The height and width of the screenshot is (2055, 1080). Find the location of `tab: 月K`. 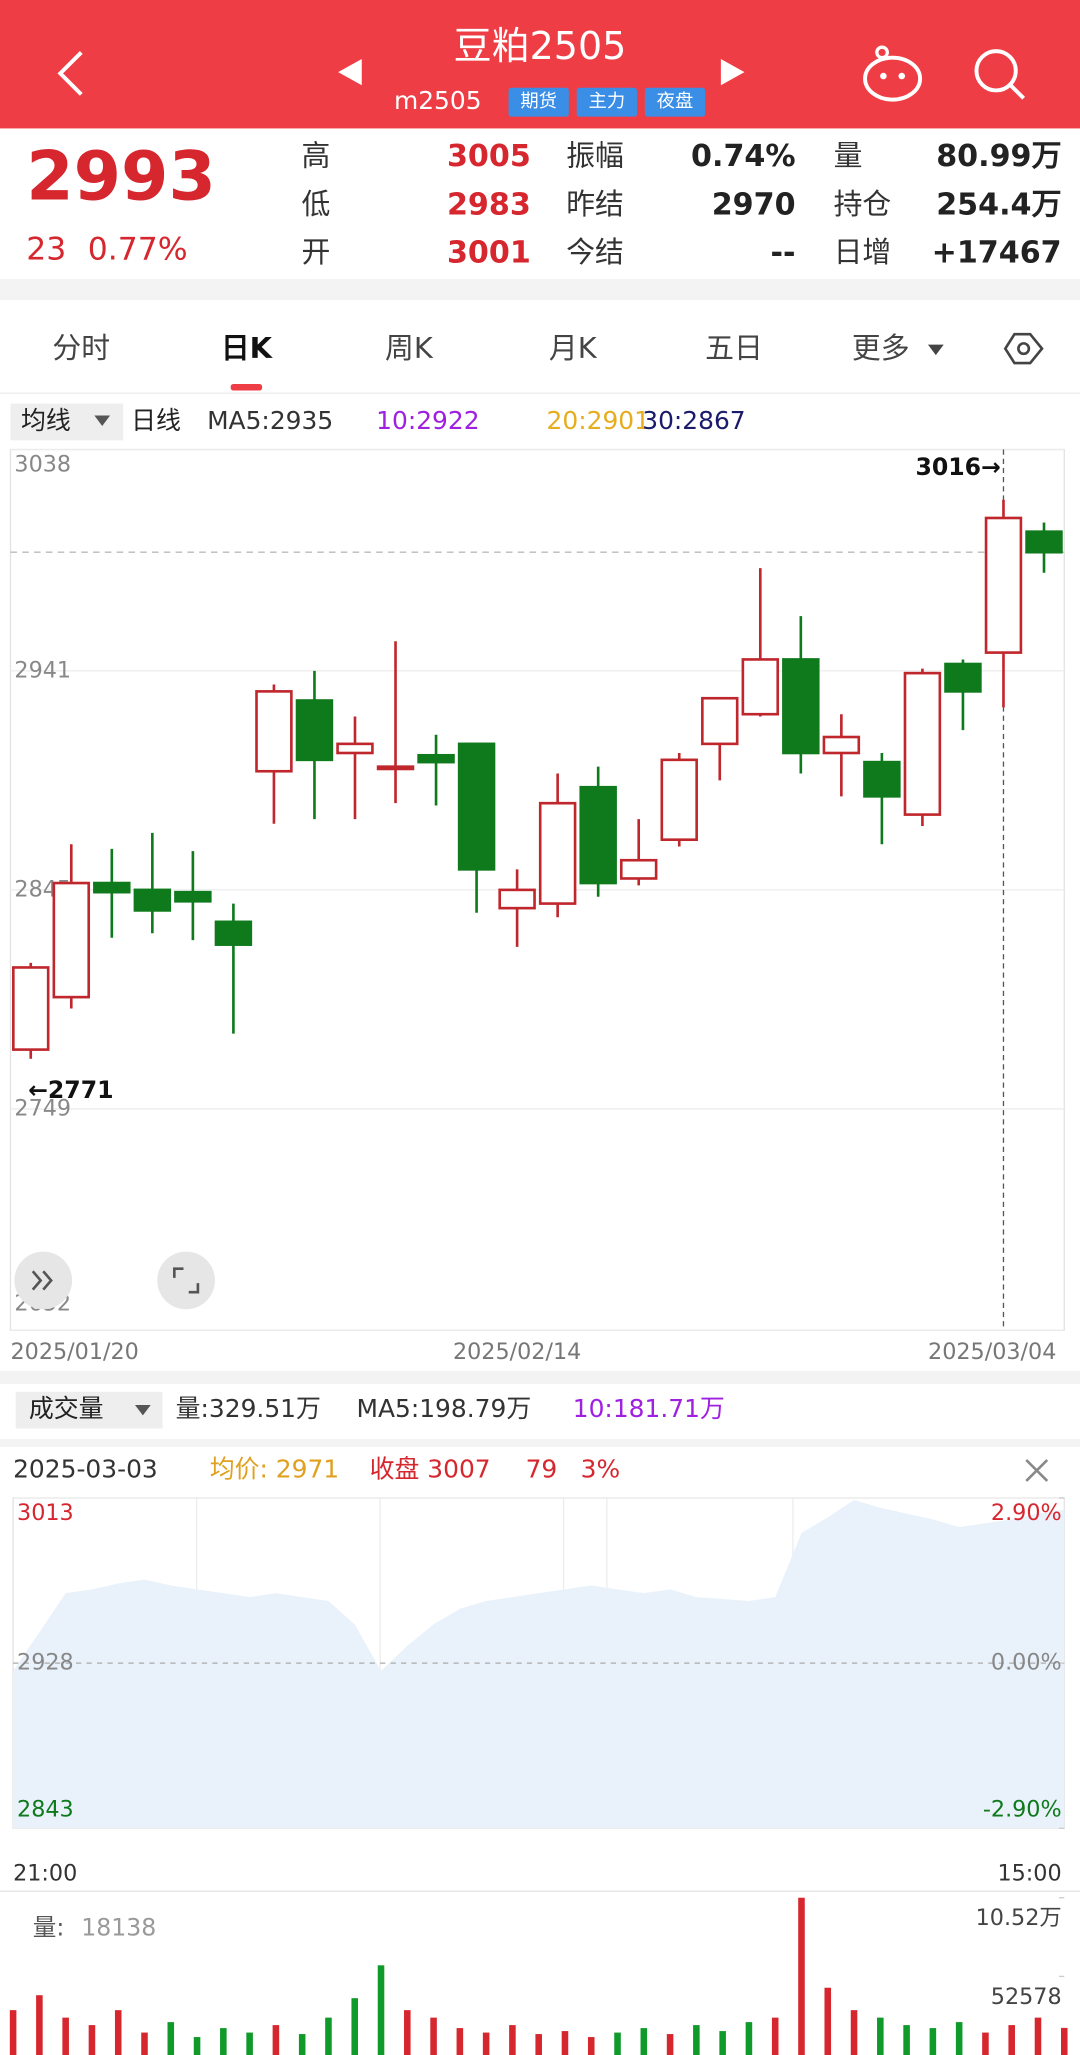

tab: 月K is located at coordinates (573, 348).